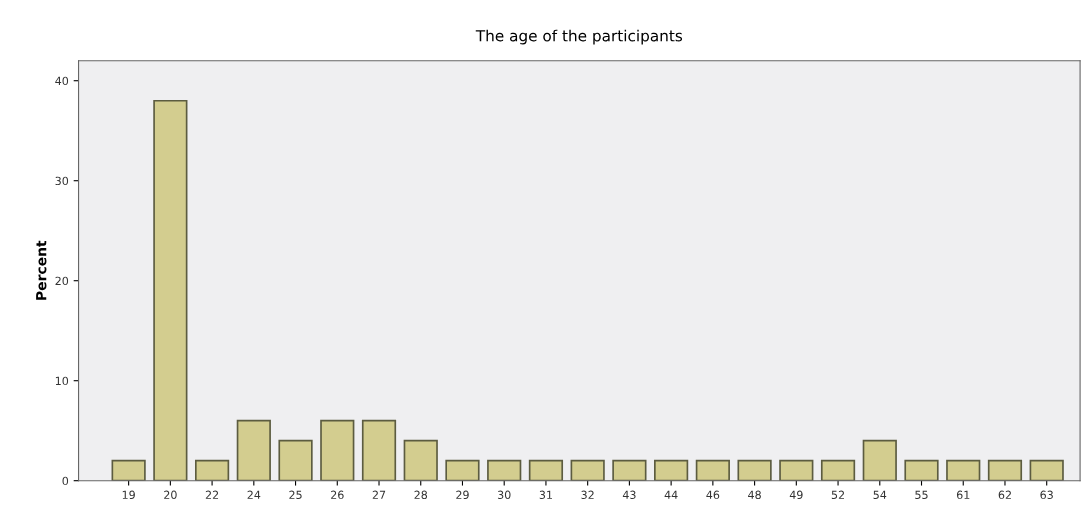  Describe the element at coordinates (504, 495) in the screenshot. I see `x-tick-label: 30` at that location.